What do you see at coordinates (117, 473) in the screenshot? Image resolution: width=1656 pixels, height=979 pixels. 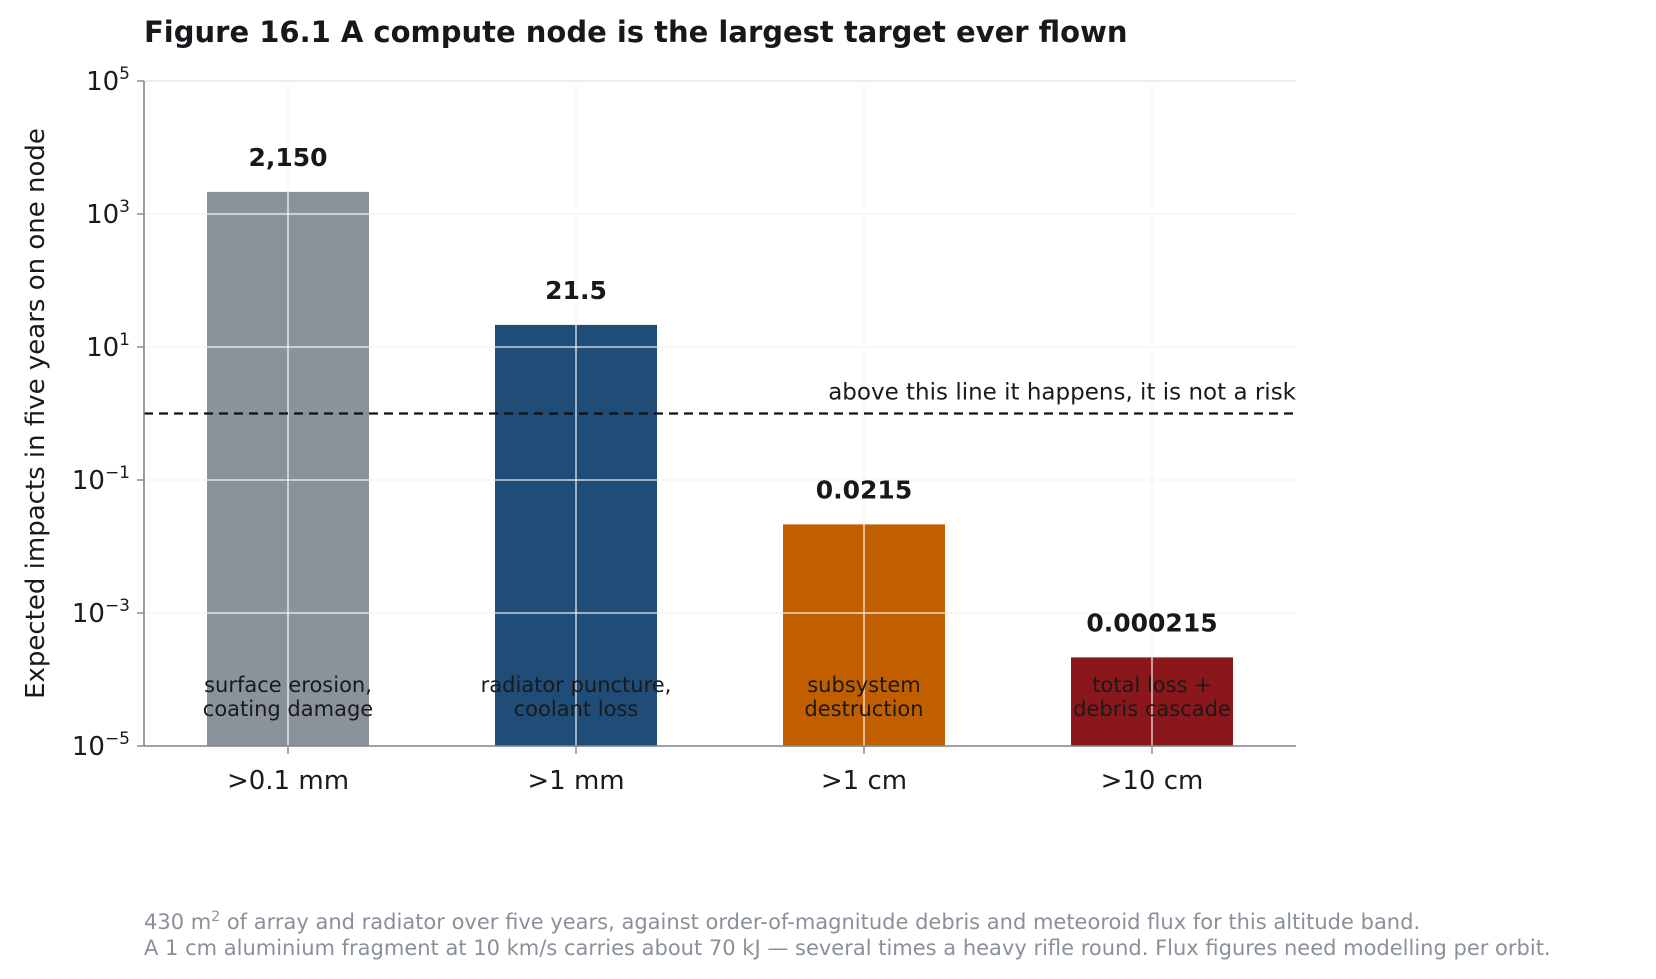 I see `y-tick-exponent: −1` at bounding box center [117, 473].